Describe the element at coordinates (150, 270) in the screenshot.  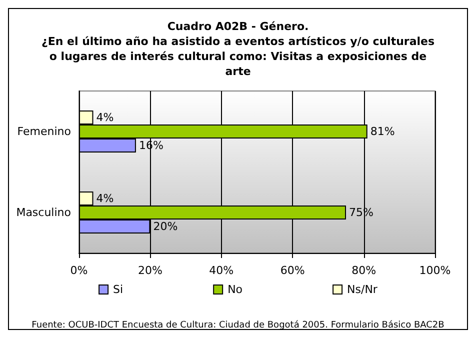
I see `x-tick-label: 20%` at that location.